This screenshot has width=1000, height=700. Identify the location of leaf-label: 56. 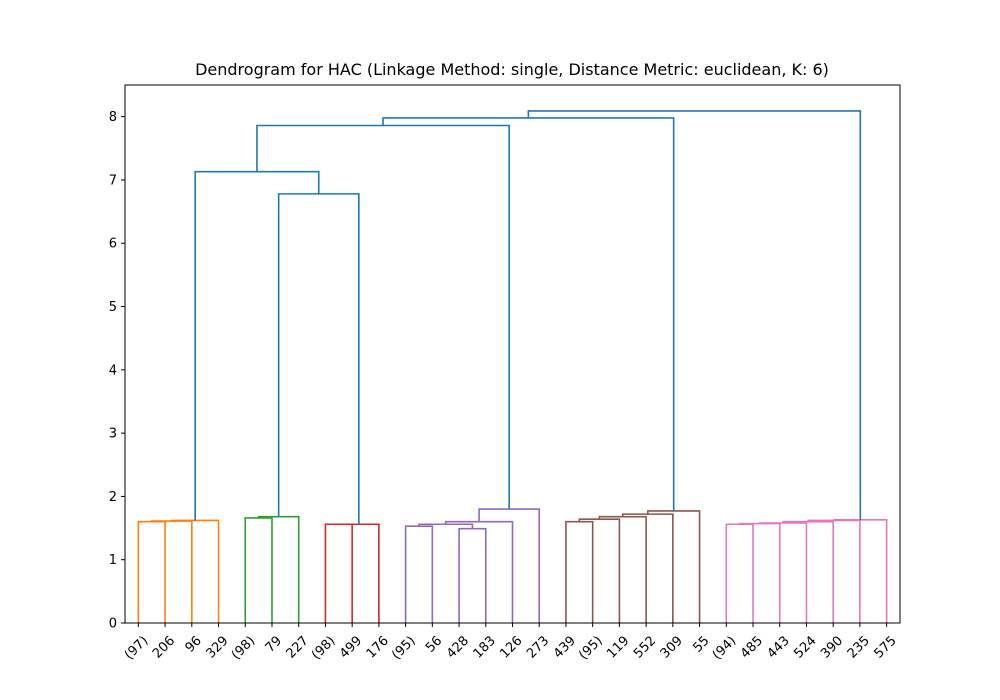
(434, 644).